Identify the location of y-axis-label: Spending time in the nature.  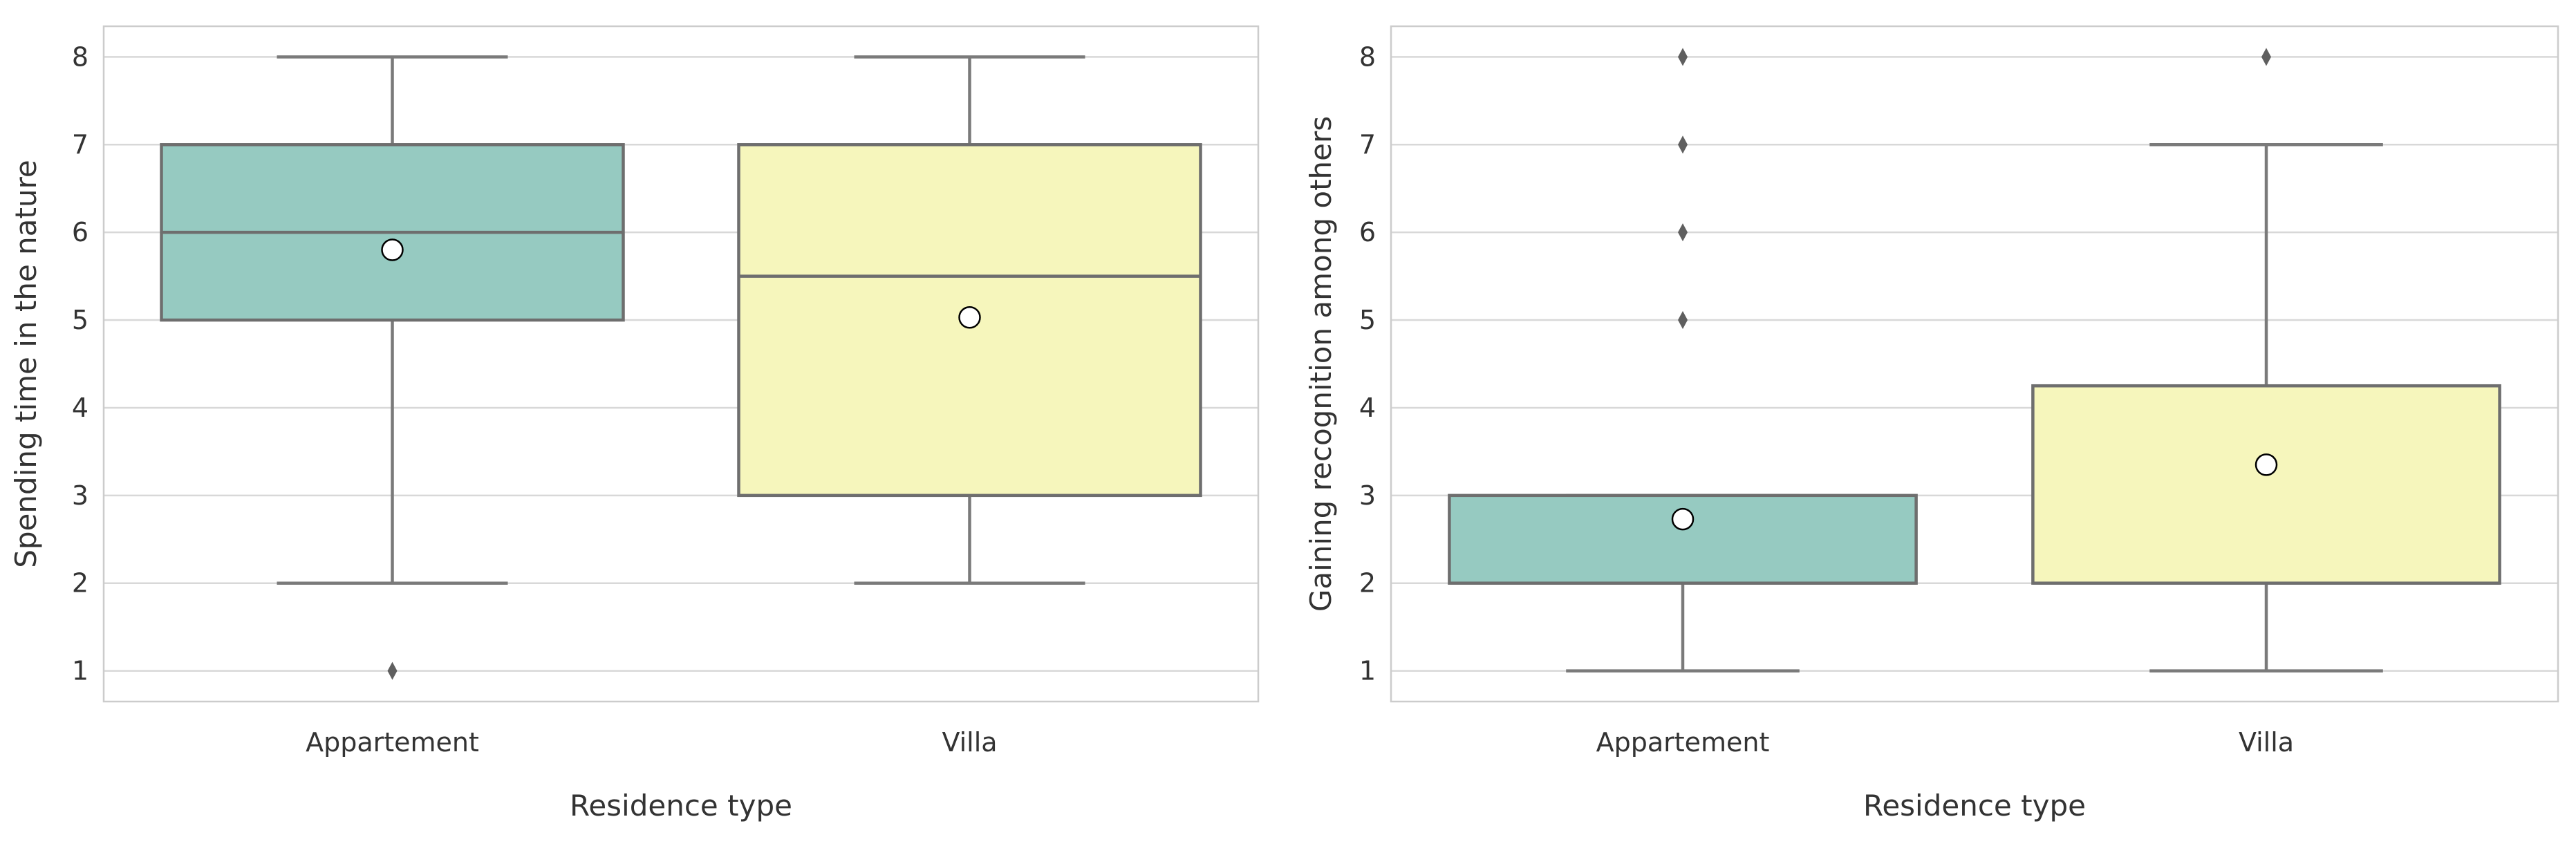
(26, 364).